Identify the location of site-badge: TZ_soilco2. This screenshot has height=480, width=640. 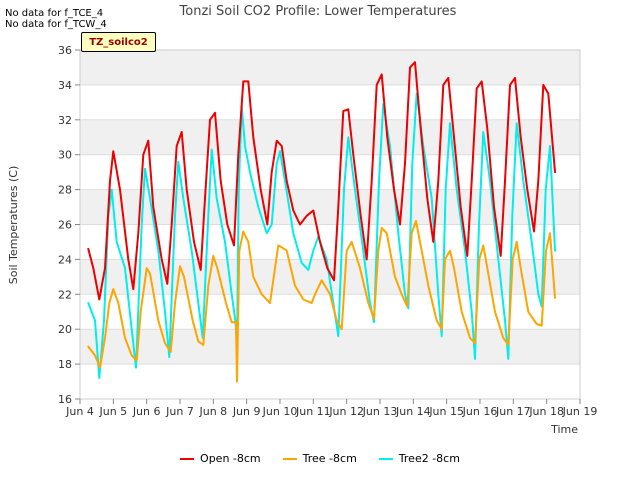
(118, 42).